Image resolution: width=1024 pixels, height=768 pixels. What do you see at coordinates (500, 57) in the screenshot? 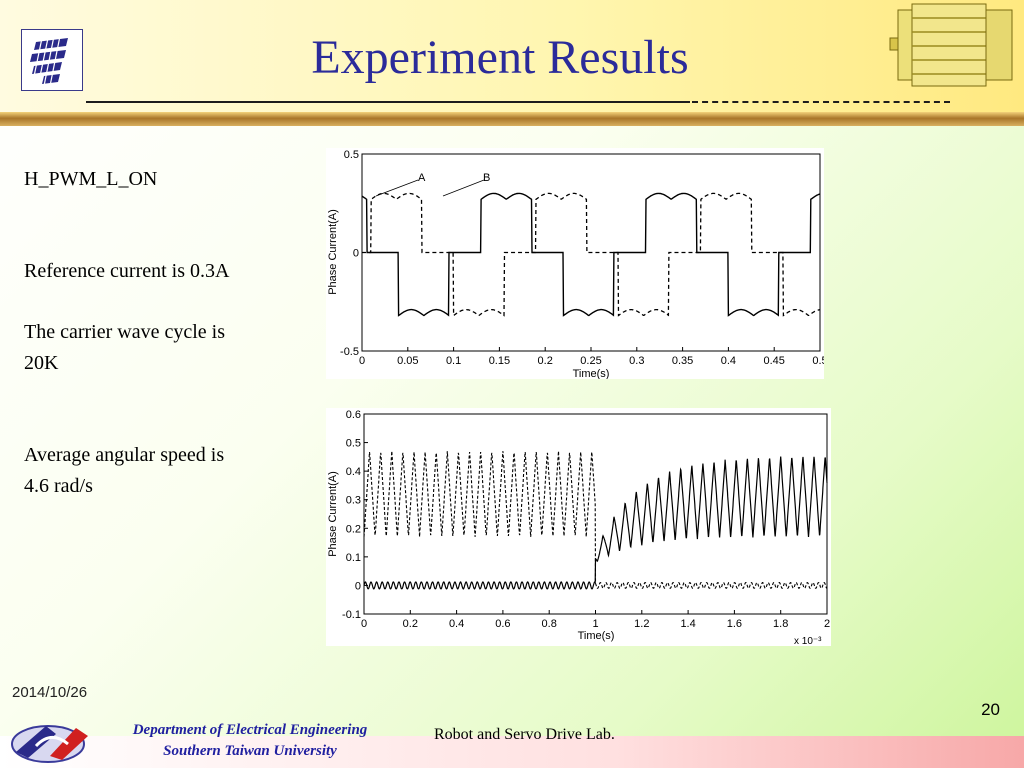
I see `slide-title: Experiment Results` at bounding box center [500, 57].